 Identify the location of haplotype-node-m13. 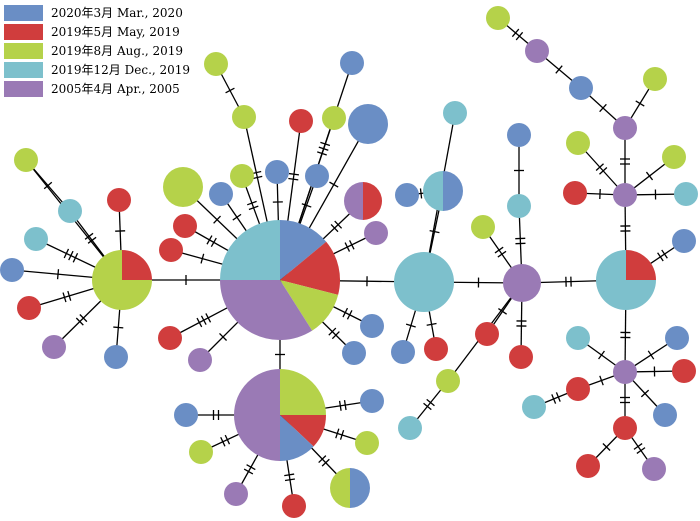
(171, 250).